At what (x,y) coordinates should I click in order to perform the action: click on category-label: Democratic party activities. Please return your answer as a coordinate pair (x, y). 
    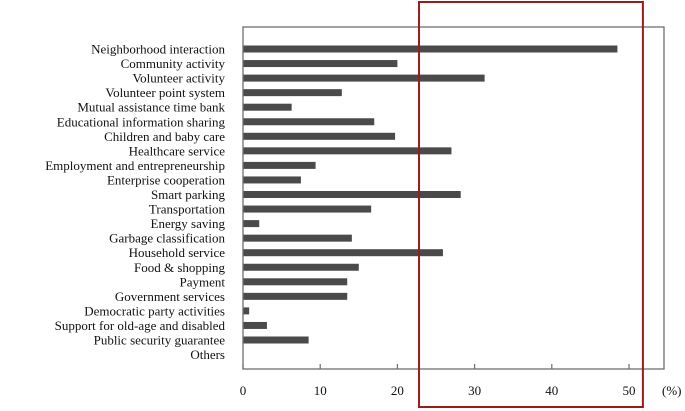
    Looking at the image, I should click on (154, 310).